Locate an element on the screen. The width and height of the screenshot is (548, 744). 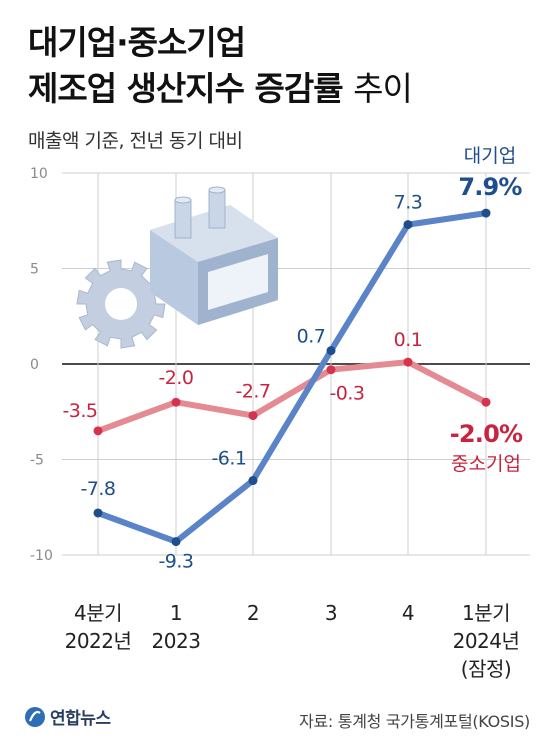
x-tick-label: 2024년 is located at coordinates (486, 641).